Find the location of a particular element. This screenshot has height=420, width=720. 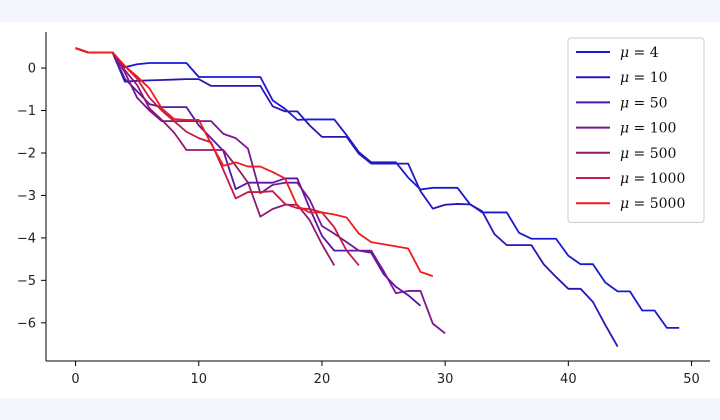

legend-label-50: μ = 50 is located at coordinates (644, 103).